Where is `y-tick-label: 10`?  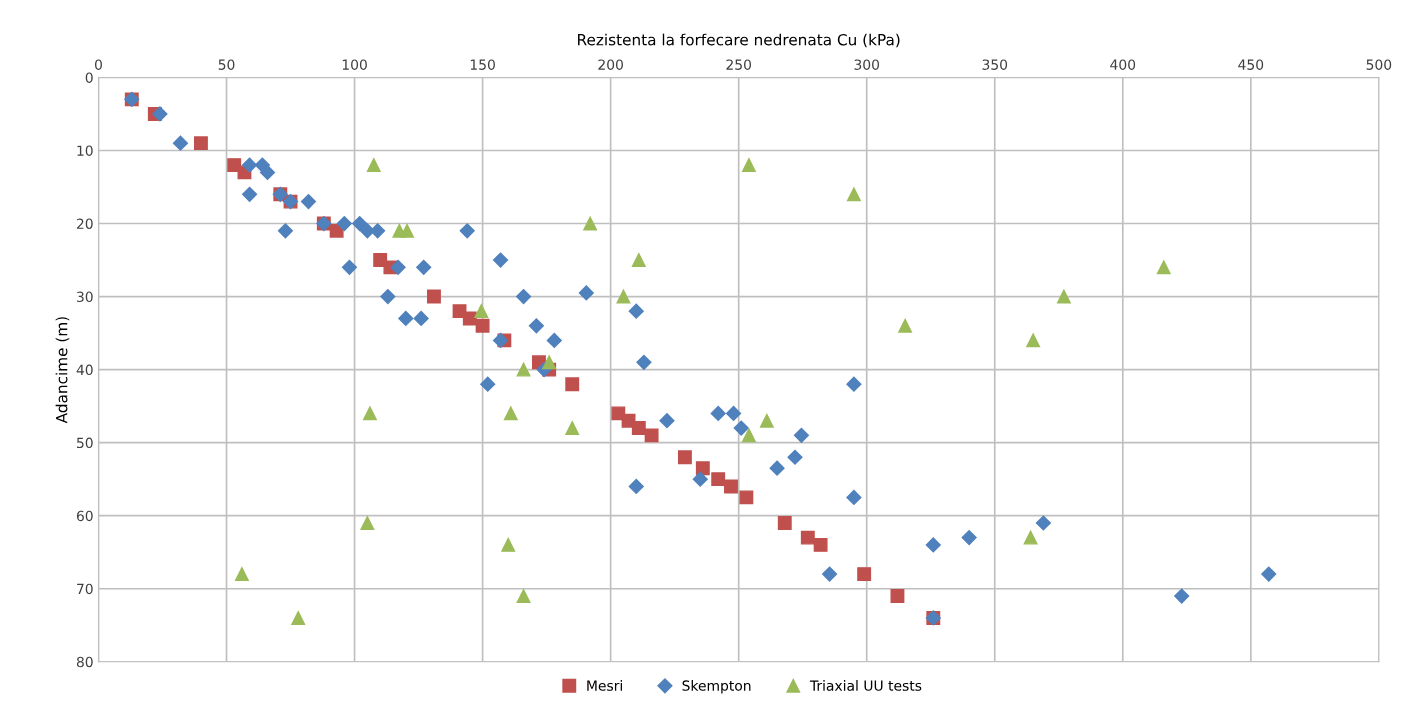 y-tick-label: 10 is located at coordinates (85, 150).